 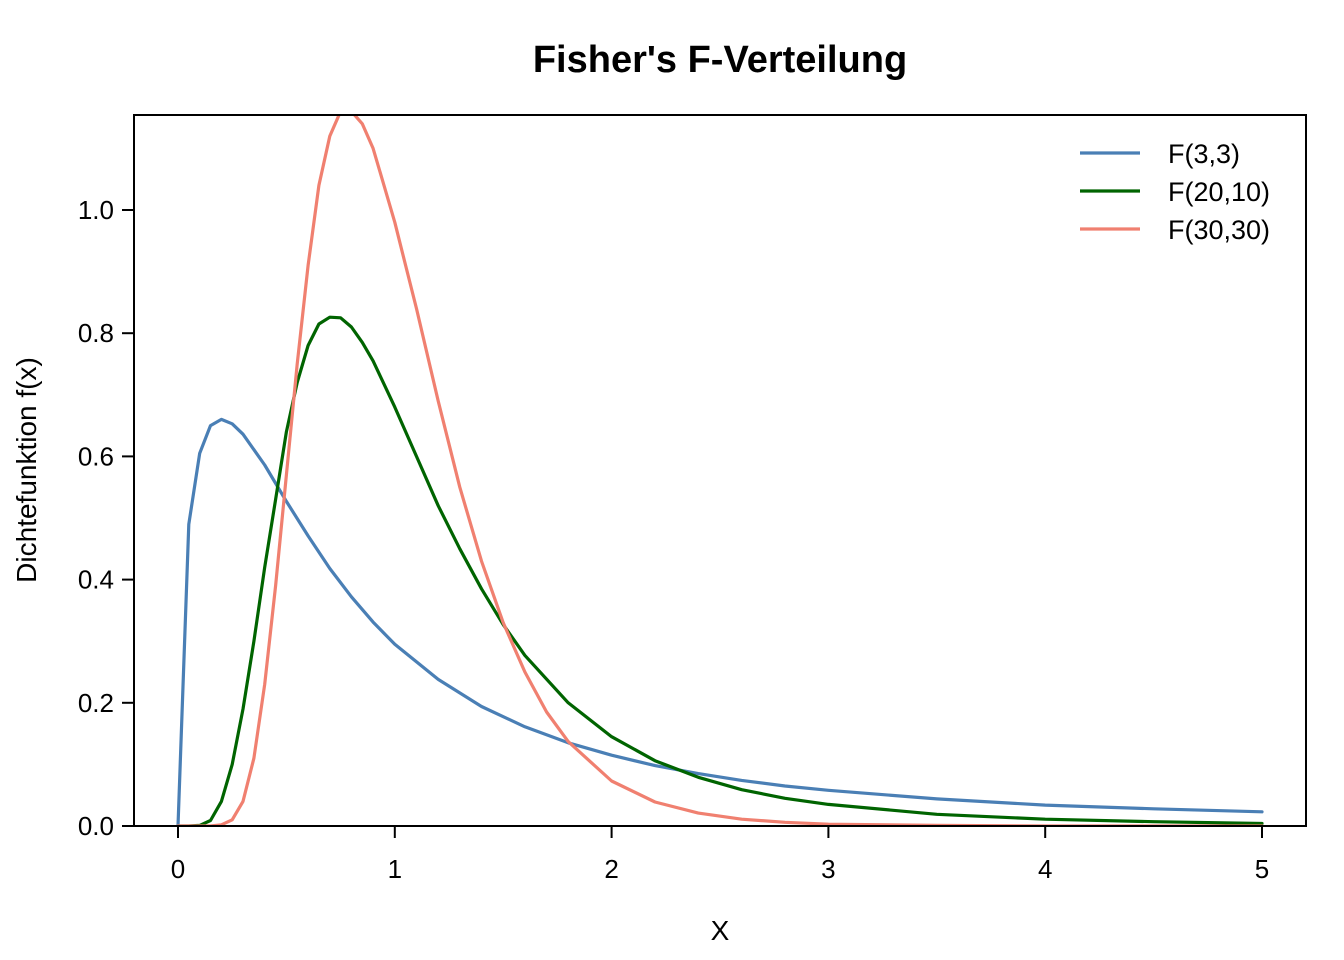 I want to click on x-tick-label: 0, so click(x=178, y=869).